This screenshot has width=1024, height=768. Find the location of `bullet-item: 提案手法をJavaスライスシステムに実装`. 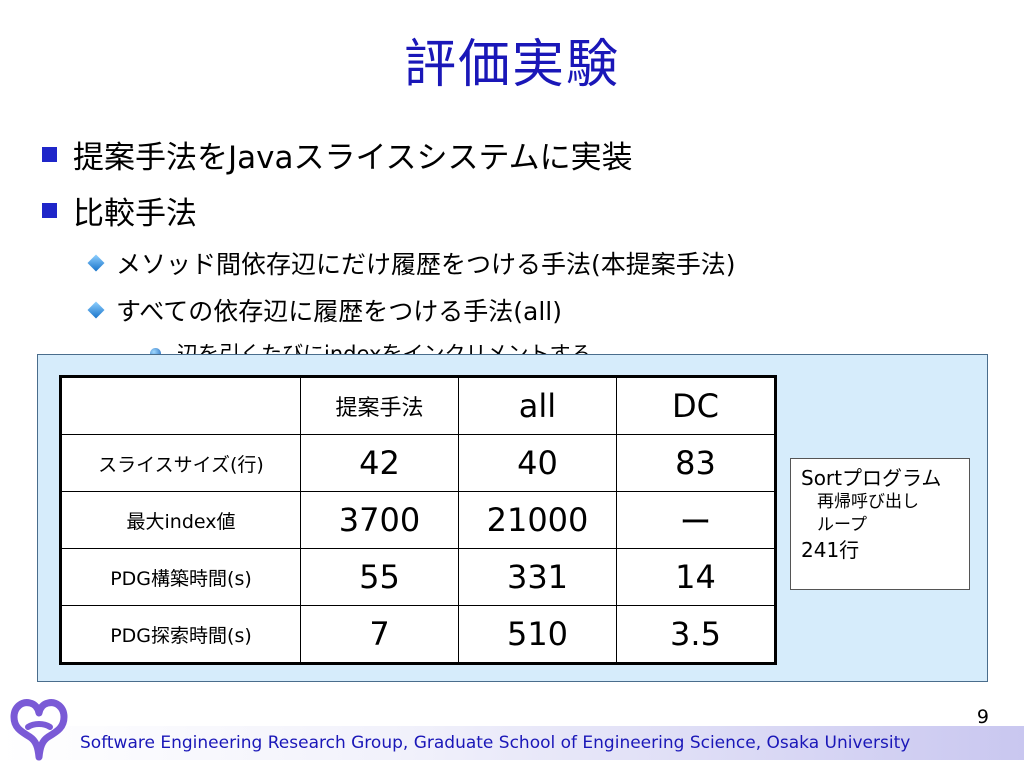

bullet-item: 提案手法をJavaスライスシステムに実装 is located at coordinates (337, 154).